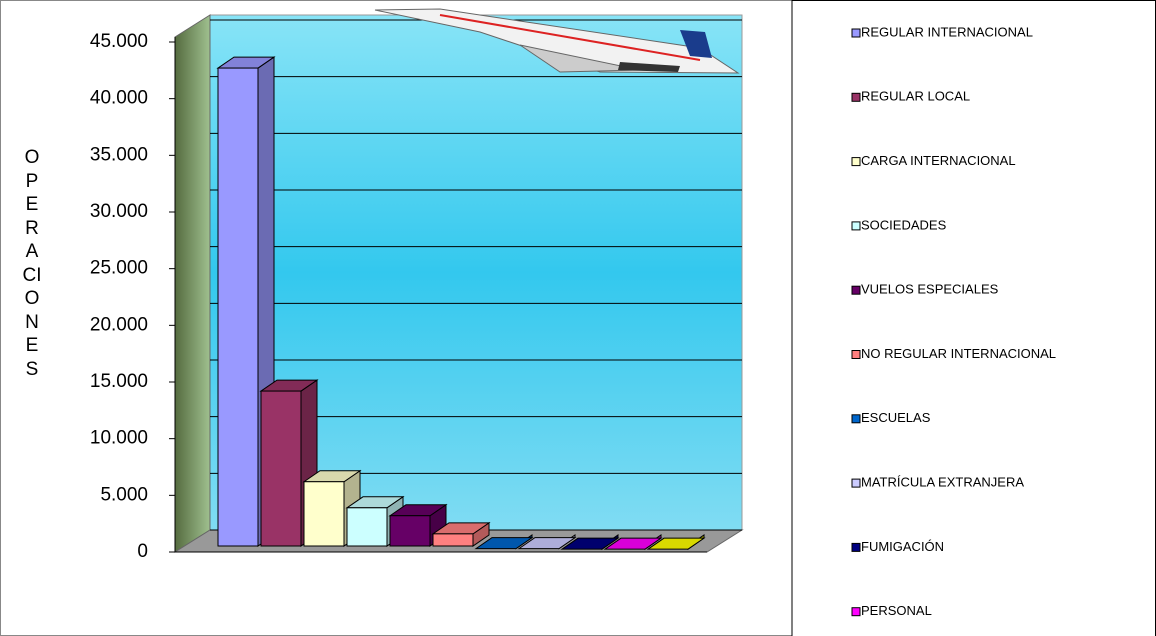 The height and width of the screenshot is (636, 1156). Describe the element at coordinates (119, 98) in the screenshot. I see `y-tick-label: 40.000` at that location.